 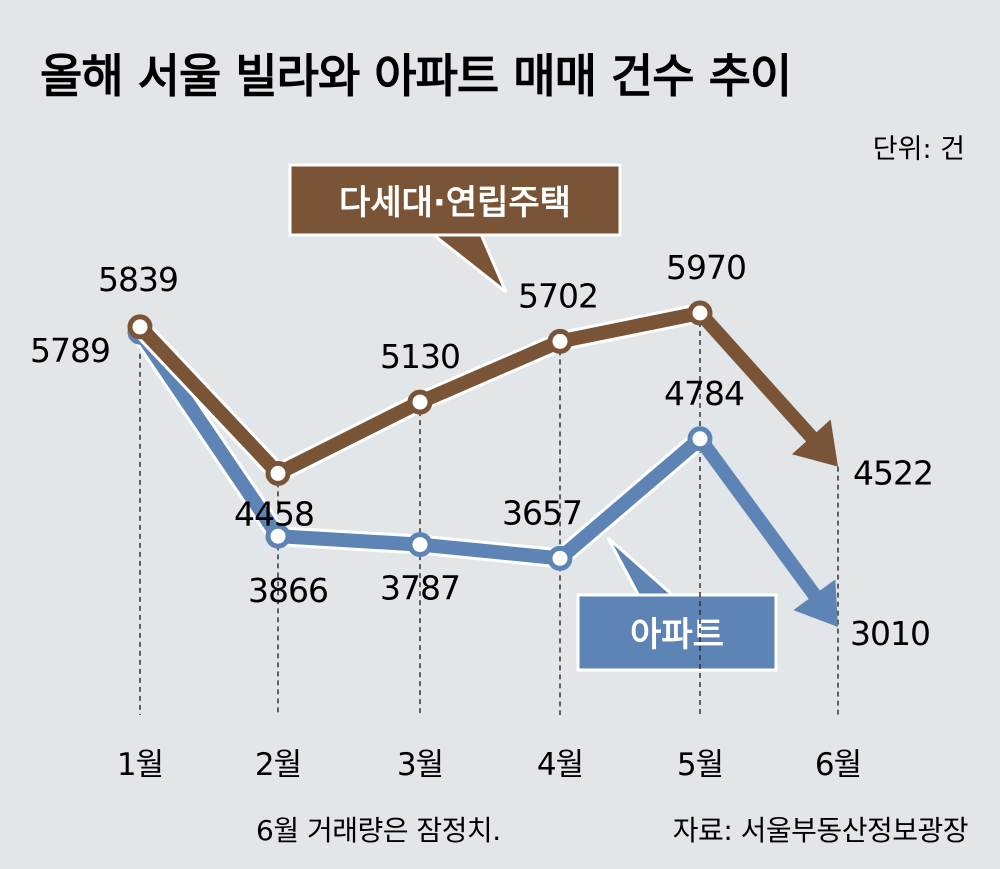 What do you see at coordinates (643, 568) in the screenshot?
I see `legend-apartment-pointer` at bounding box center [643, 568].